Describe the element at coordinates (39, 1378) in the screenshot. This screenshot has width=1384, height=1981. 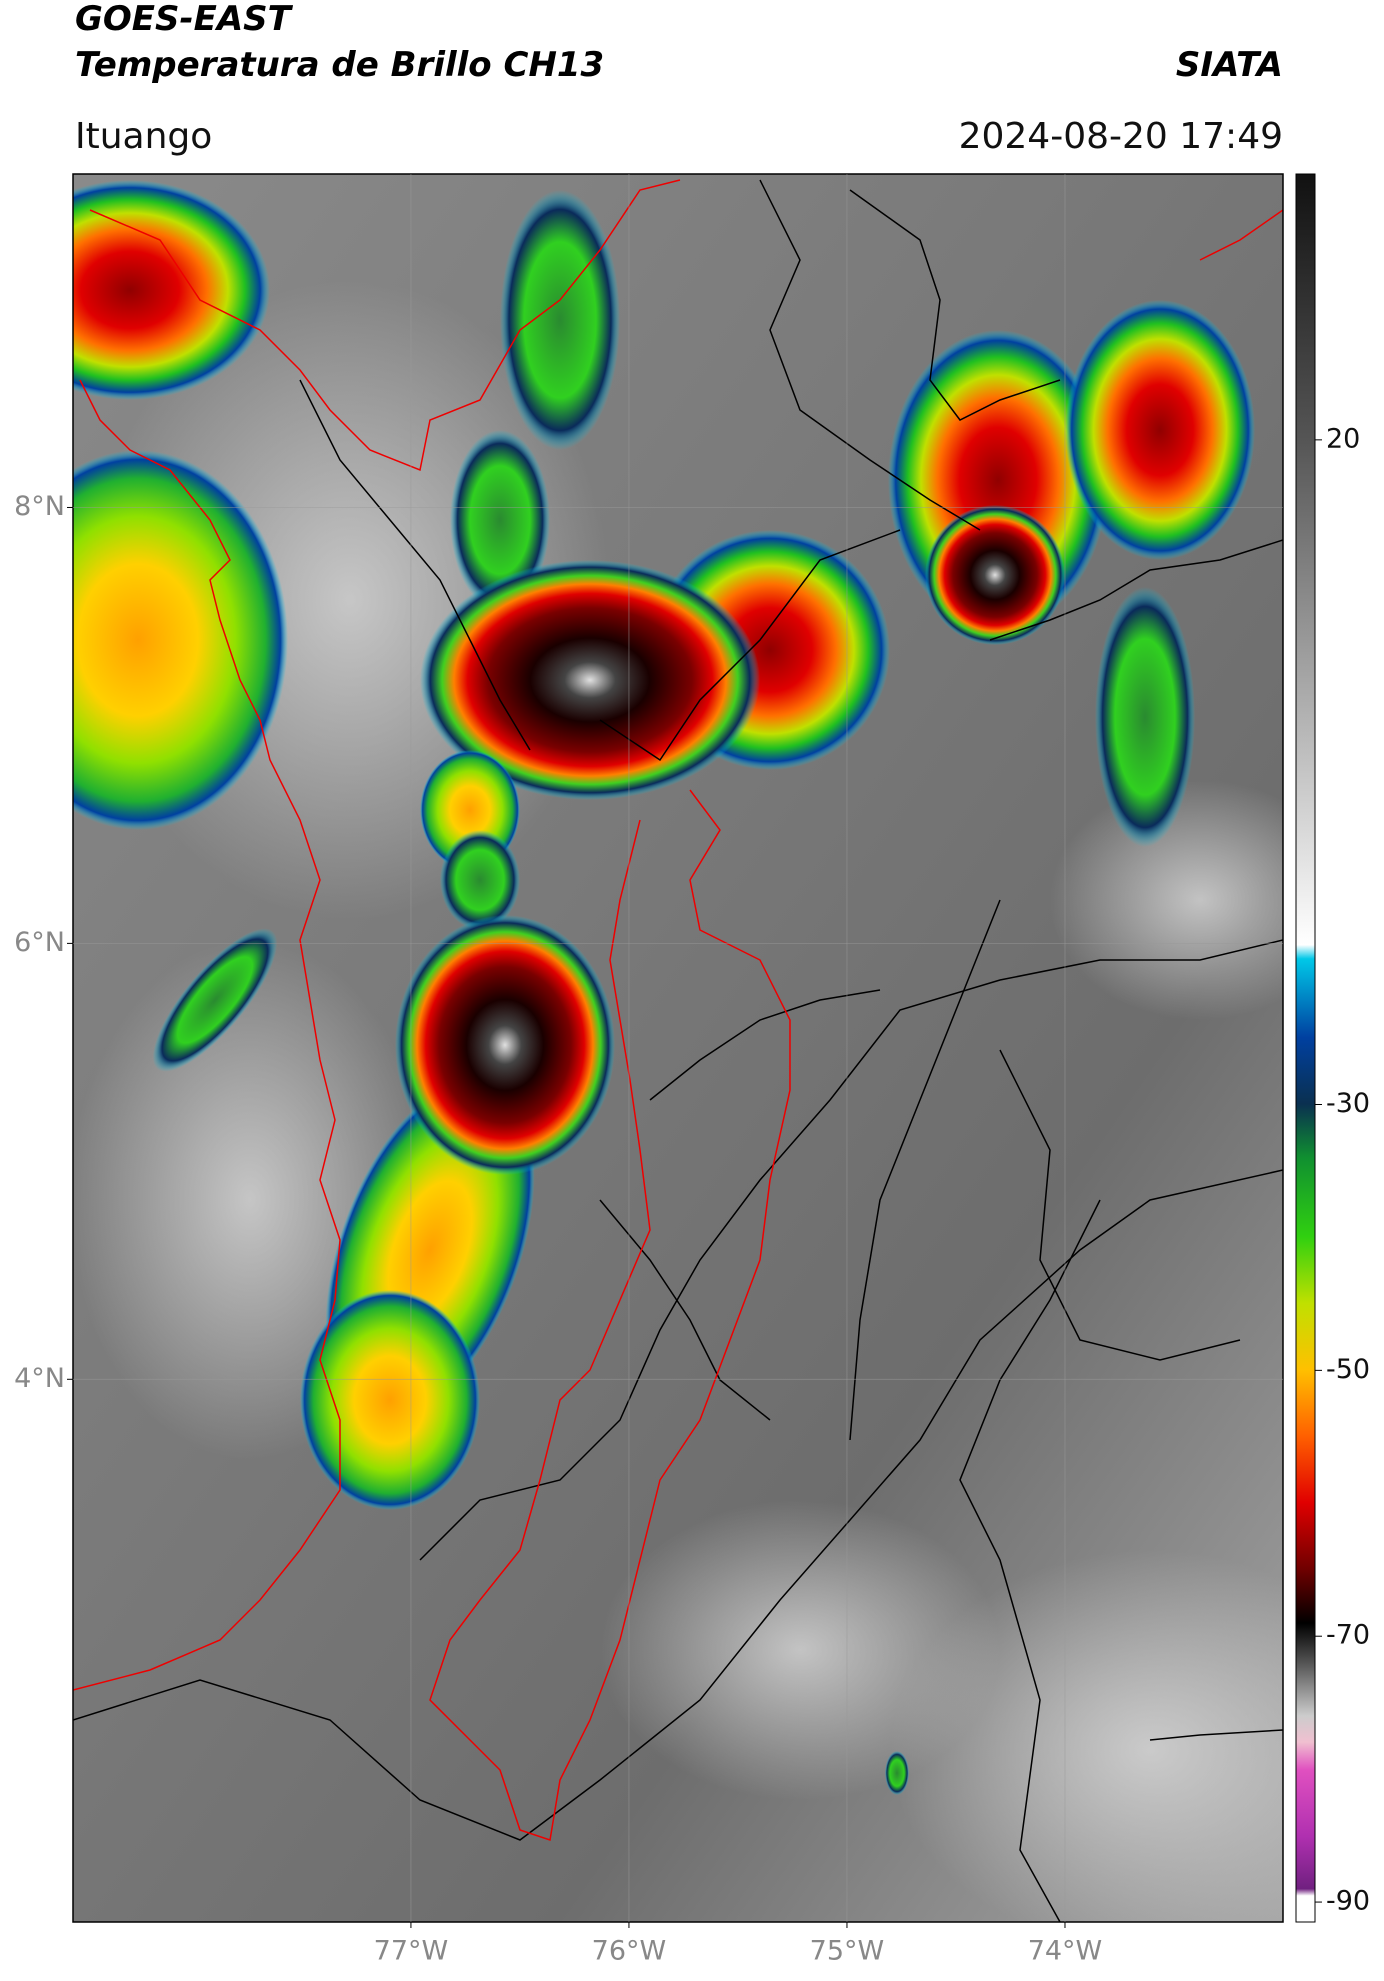
I see `lat-tick-label: 4°N` at that location.